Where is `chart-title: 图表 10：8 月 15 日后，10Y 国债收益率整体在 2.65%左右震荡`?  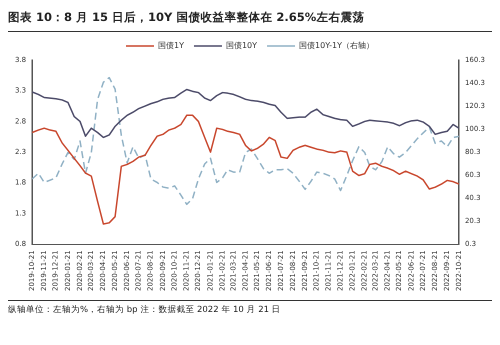 chart-title: 图表 10：8 月 15 日后，10Y 国债收益率整体在 2.65%左右震荡 is located at coordinates (250, 20).